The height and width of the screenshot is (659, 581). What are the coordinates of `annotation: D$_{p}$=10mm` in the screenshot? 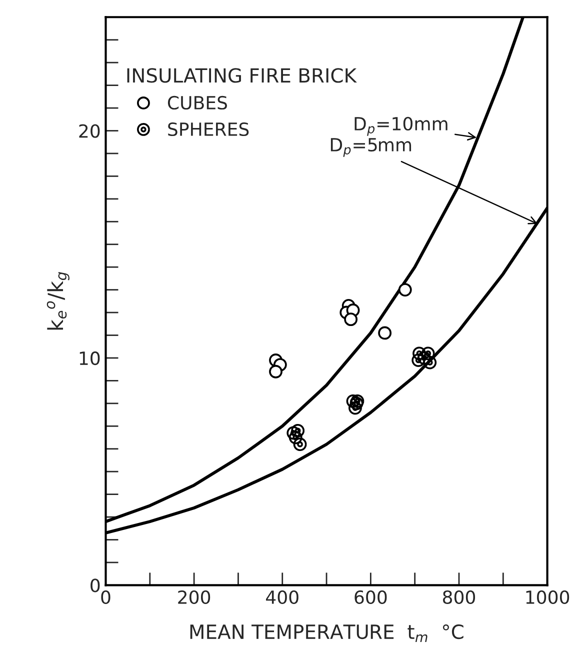 It's located at (401, 126).